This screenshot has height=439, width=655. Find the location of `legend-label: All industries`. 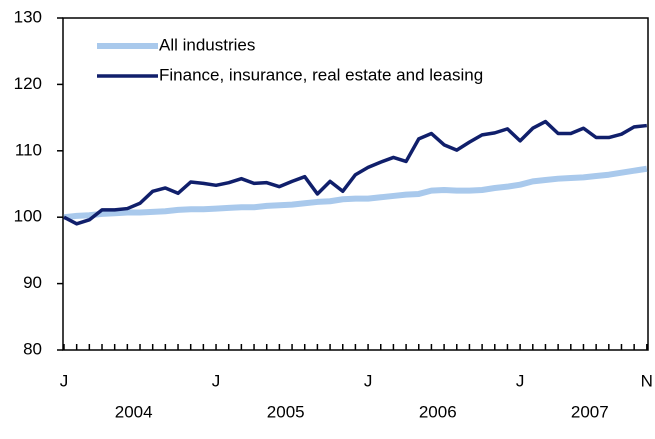

legend-label: All industries is located at coordinates (207, 44).